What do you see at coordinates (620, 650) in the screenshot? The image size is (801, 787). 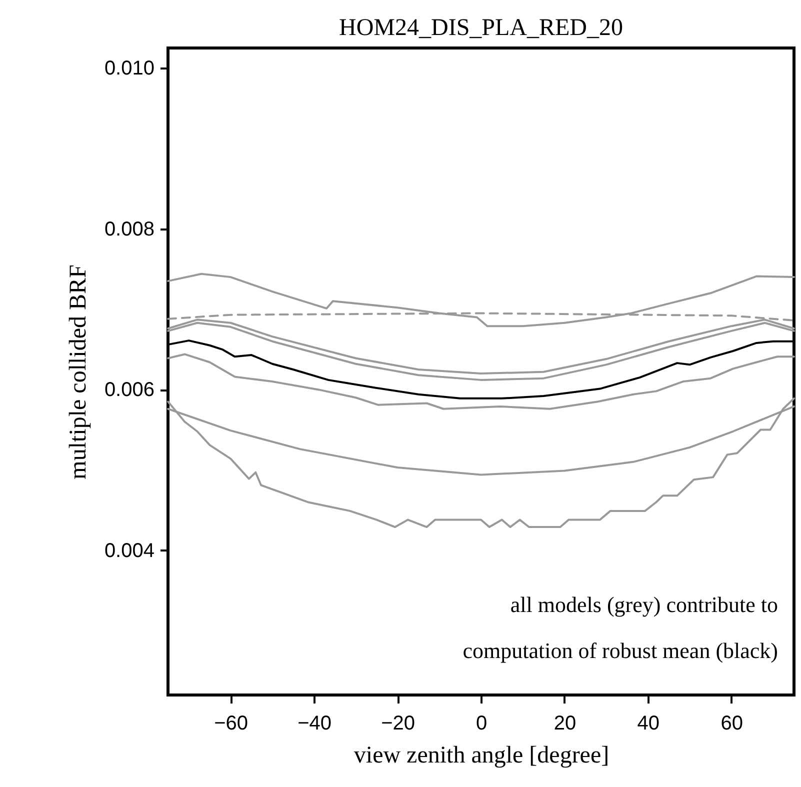 I see `annotation: computation of robust mean (black)` at bounding box center [620, 650].